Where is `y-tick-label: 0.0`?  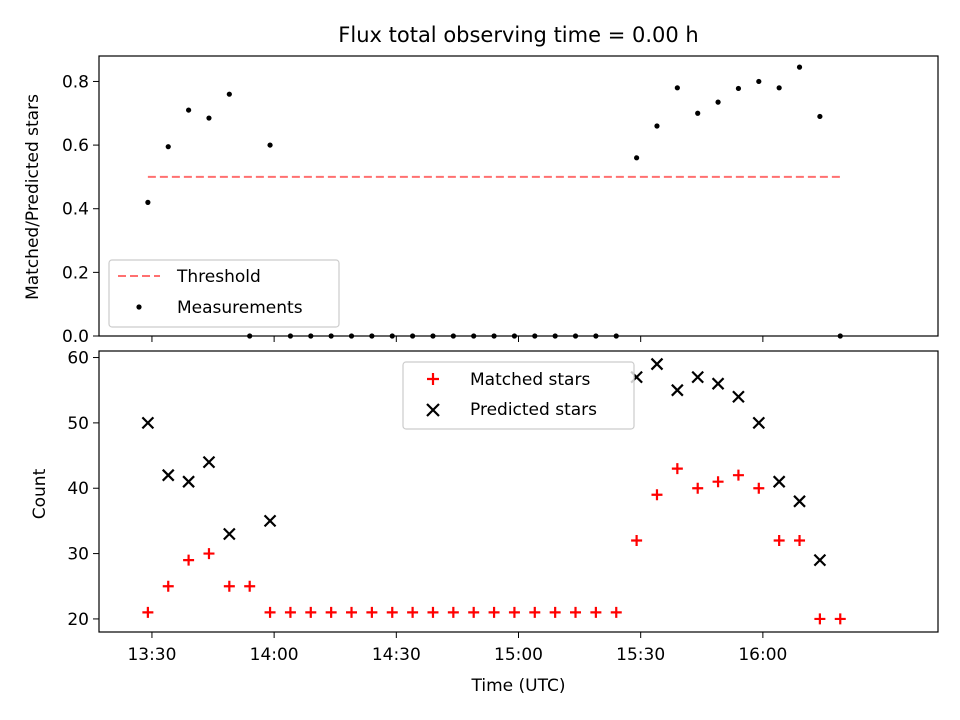 y-tick-label: 0.0 is located at coordinates (75, 337).